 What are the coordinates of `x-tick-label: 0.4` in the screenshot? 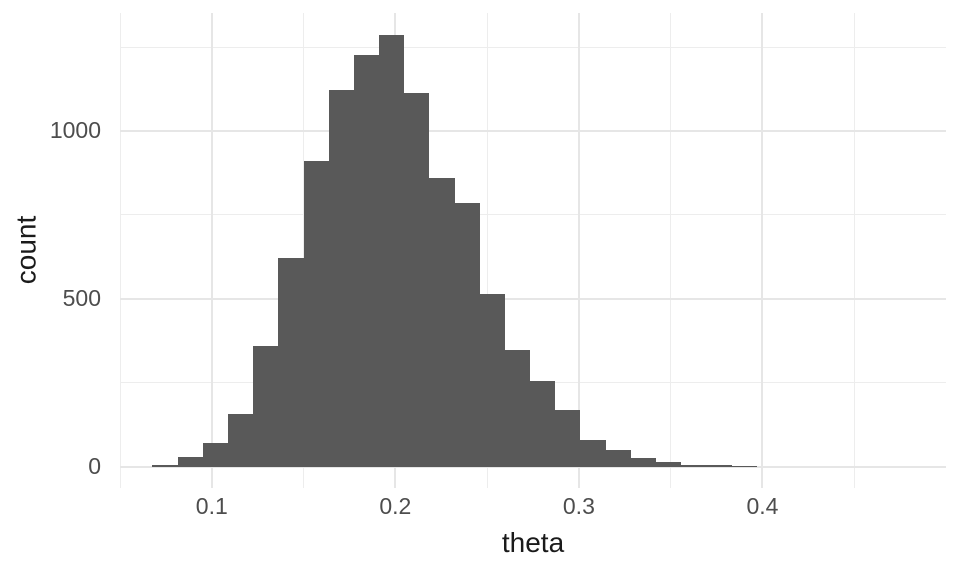 It's located at (762, 506).